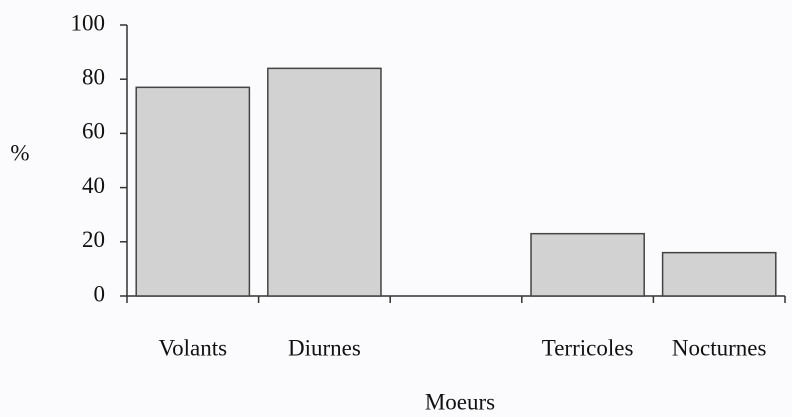  Describe the element at coordinates (93, 131) in the screenshot. I see `y-tick-label: 60` at that location.